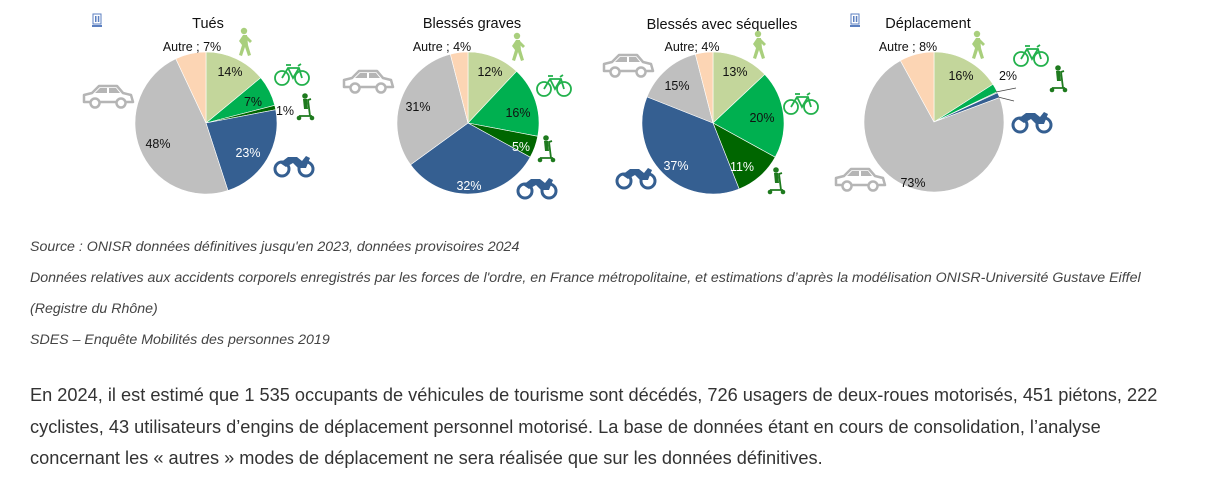 The height and width of the screenshot is (502, 1216). I want to click on slice-label: 15%, so click(676, 86).